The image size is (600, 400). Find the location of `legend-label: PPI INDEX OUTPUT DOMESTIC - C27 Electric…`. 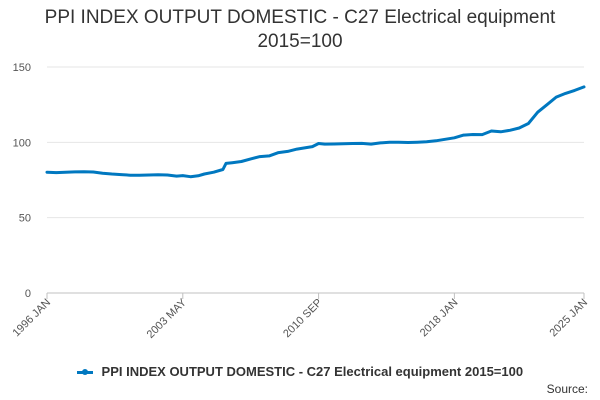

legend-label: PPI INDEX OUTPUT DOMESTIC - C27 Electric… is located at coordinates (312, 371).